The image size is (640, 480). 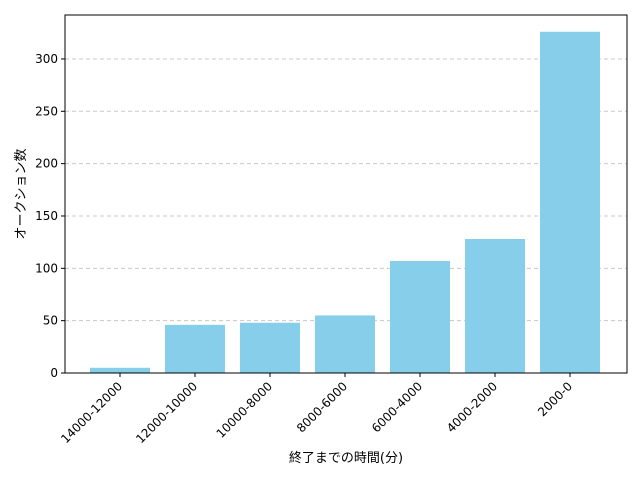 What do you see at coordinates (46, 59) in the screenshot?
I see `y-tick-label: 300` at bounding box center [46, 59].